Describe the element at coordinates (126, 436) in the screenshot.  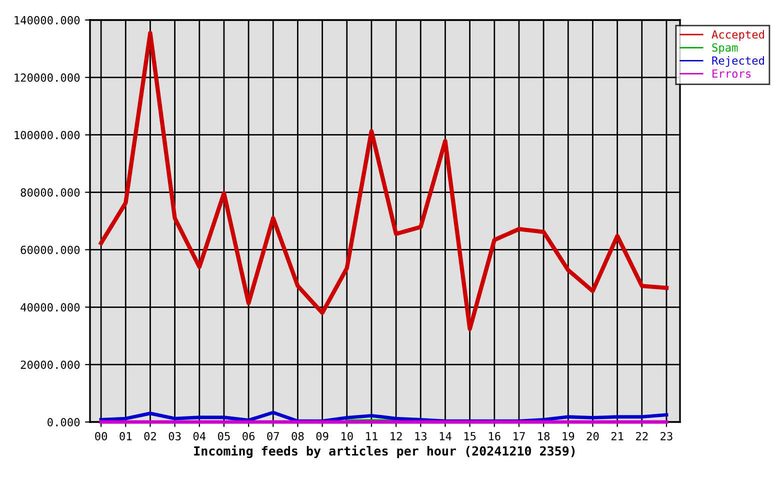
I see `x-tick-label: 01` at that location.